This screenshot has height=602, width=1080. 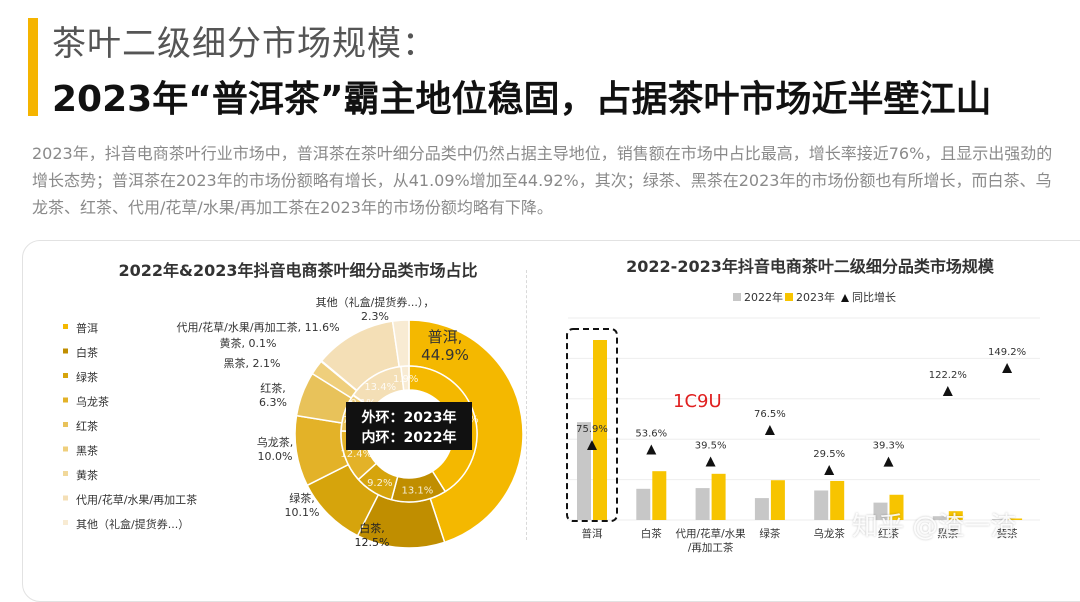 What do you see at coordinates (275, 456) in the screenshot?
I see `outer-slice-label: 10.0%` at bounding box center [275, 456].